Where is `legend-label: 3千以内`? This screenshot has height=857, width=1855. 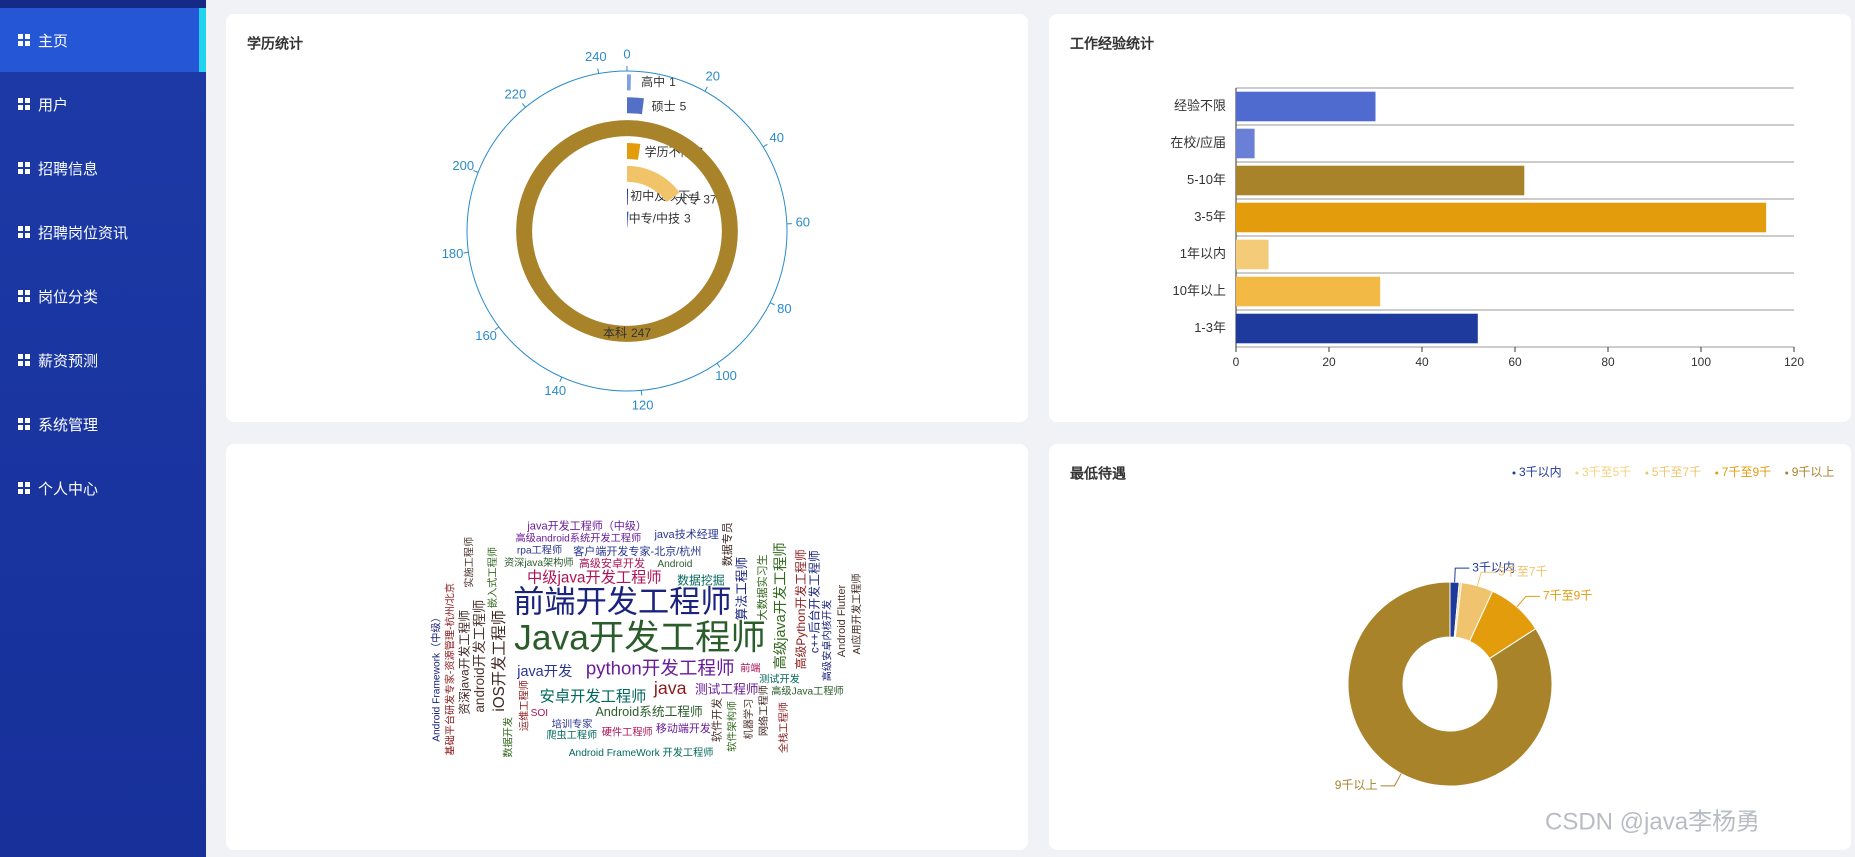 legend-label: 3千以内 is located at coordinates (1540, 472).